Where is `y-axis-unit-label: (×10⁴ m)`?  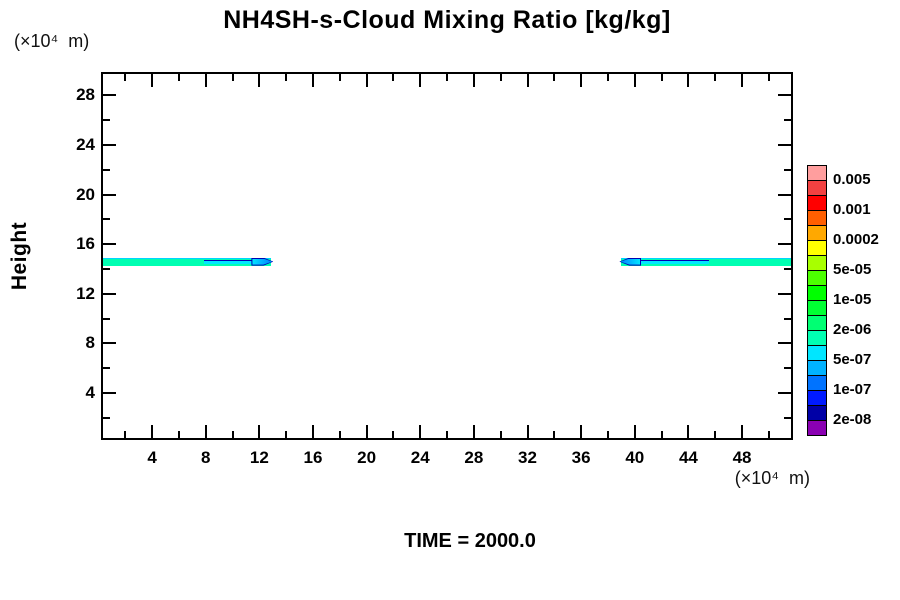
y-axis-unit-label: (×10⁴ m) is located at coordinates (52, 41).